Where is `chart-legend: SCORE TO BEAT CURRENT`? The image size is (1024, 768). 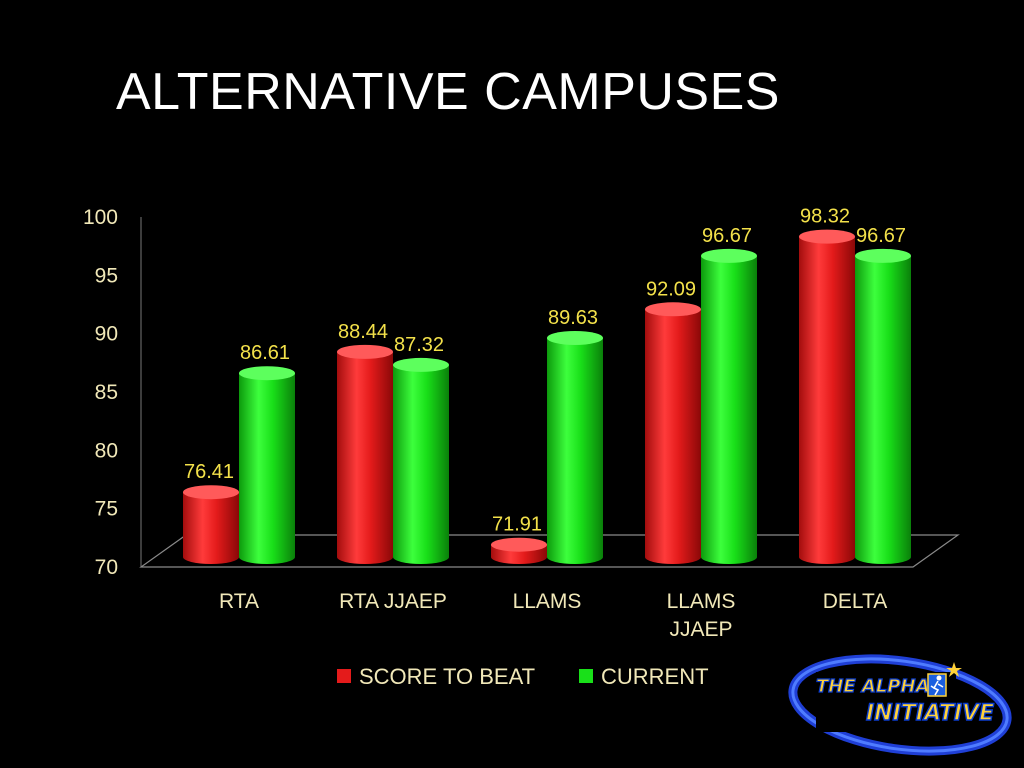 chart-legend: SCORE TO BEAT CURRENT is located at coordinates (523, 676).